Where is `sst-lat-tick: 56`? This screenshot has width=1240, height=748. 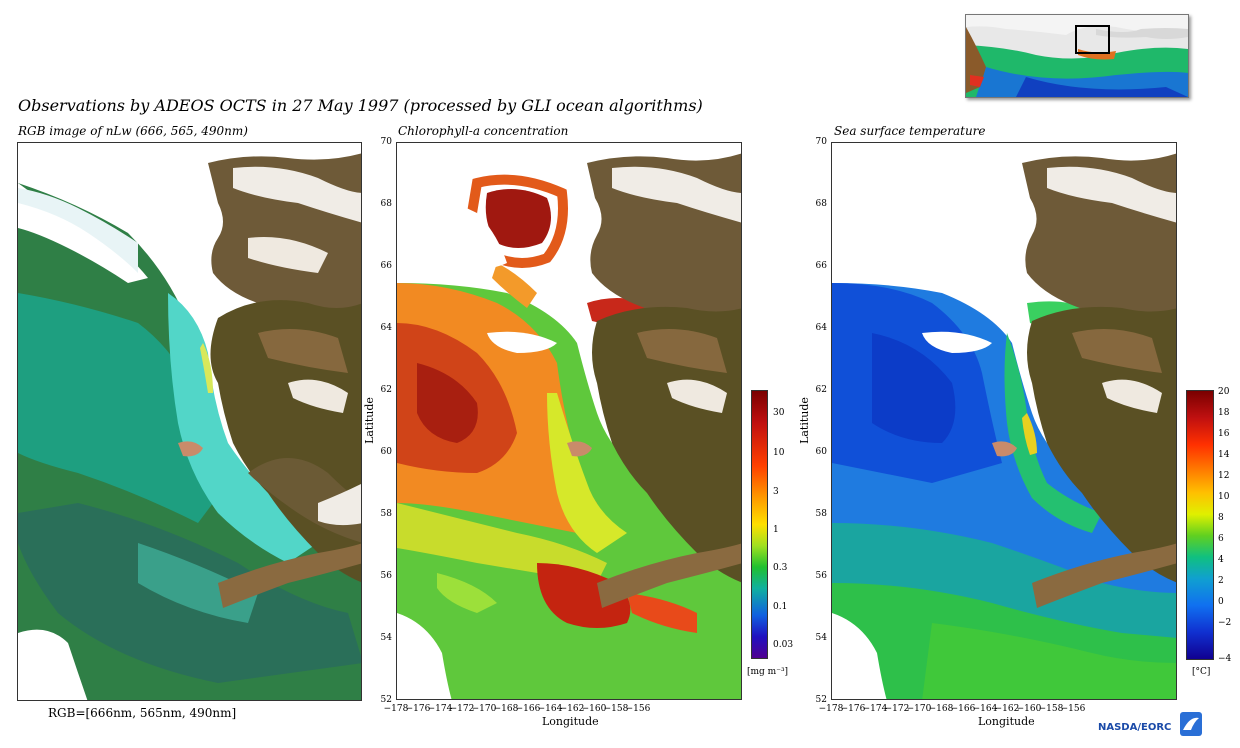
sst-lat-tick: 56 is located at coordinates (821, 576).